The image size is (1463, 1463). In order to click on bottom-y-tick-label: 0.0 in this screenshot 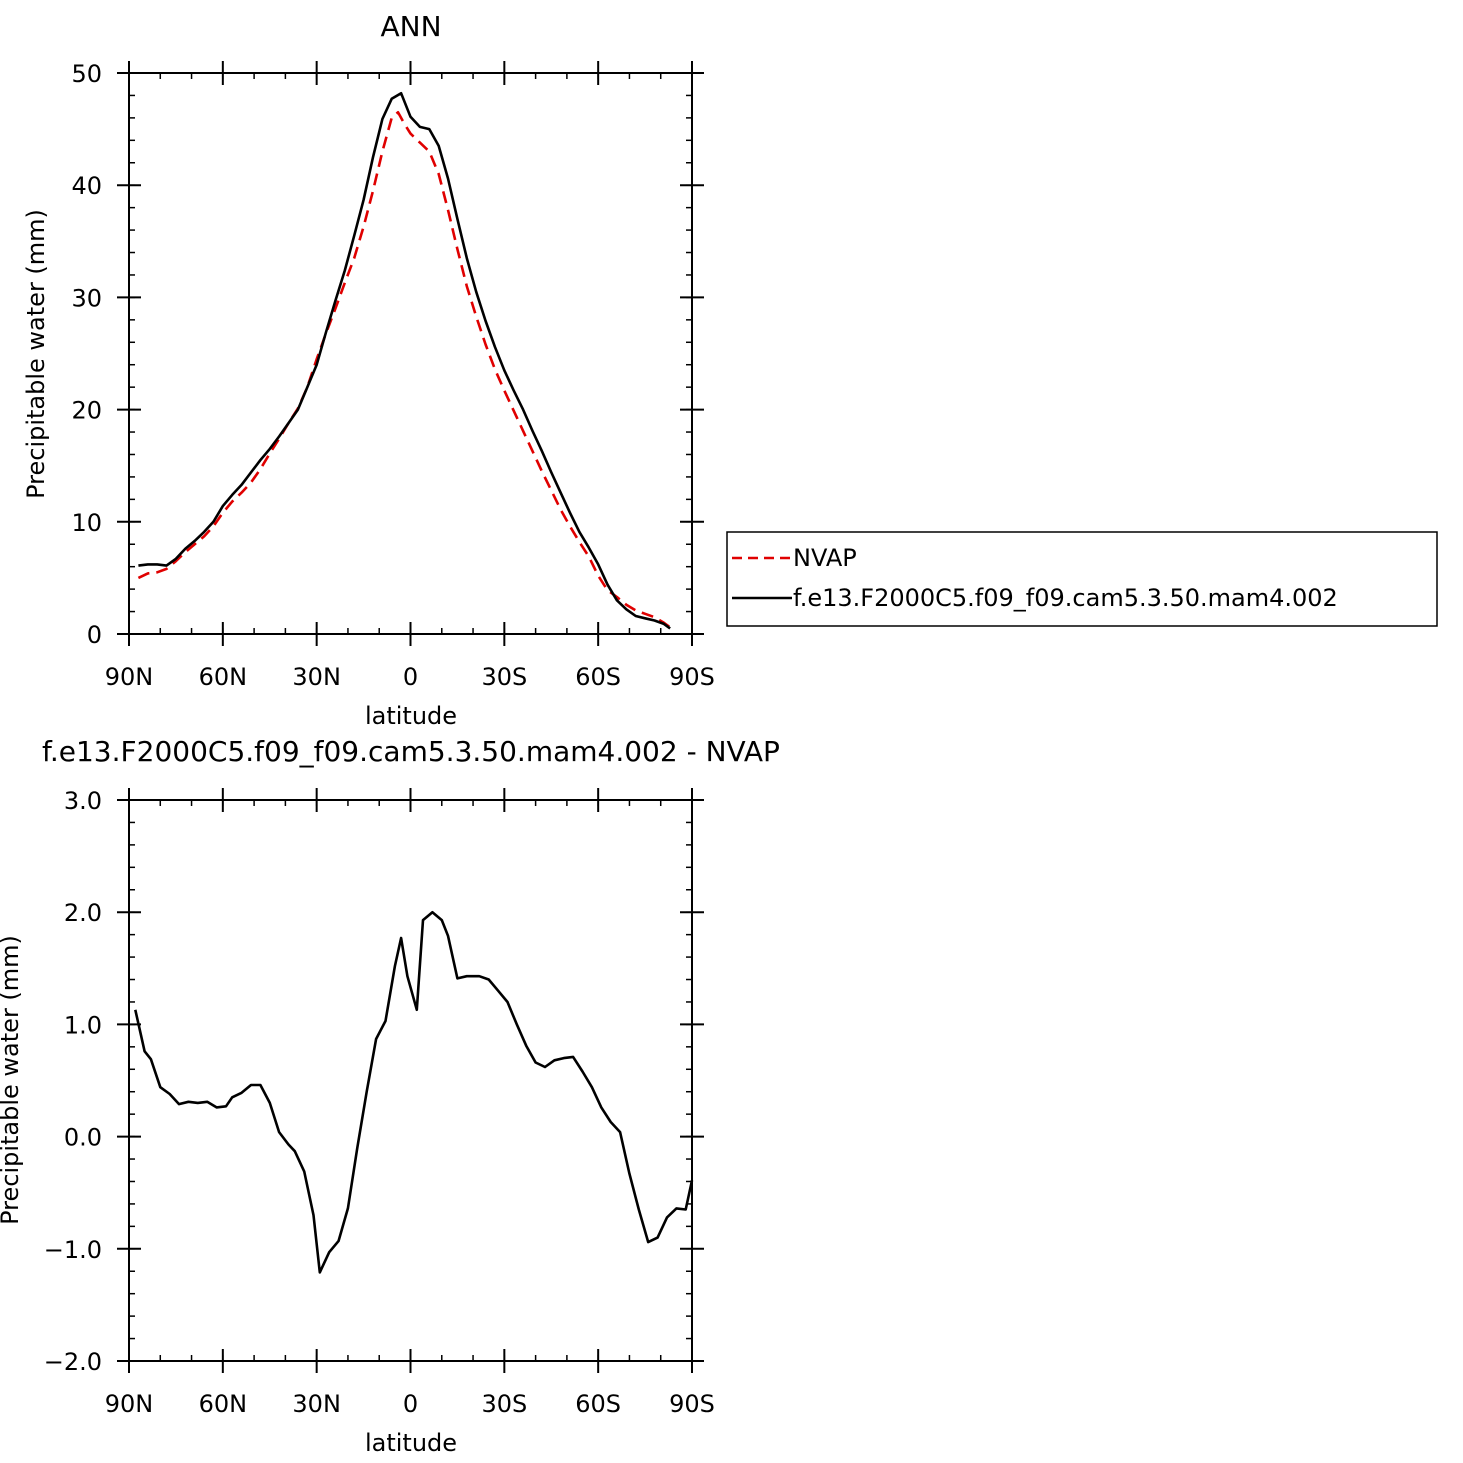, I will do `click(83, 1138)`.